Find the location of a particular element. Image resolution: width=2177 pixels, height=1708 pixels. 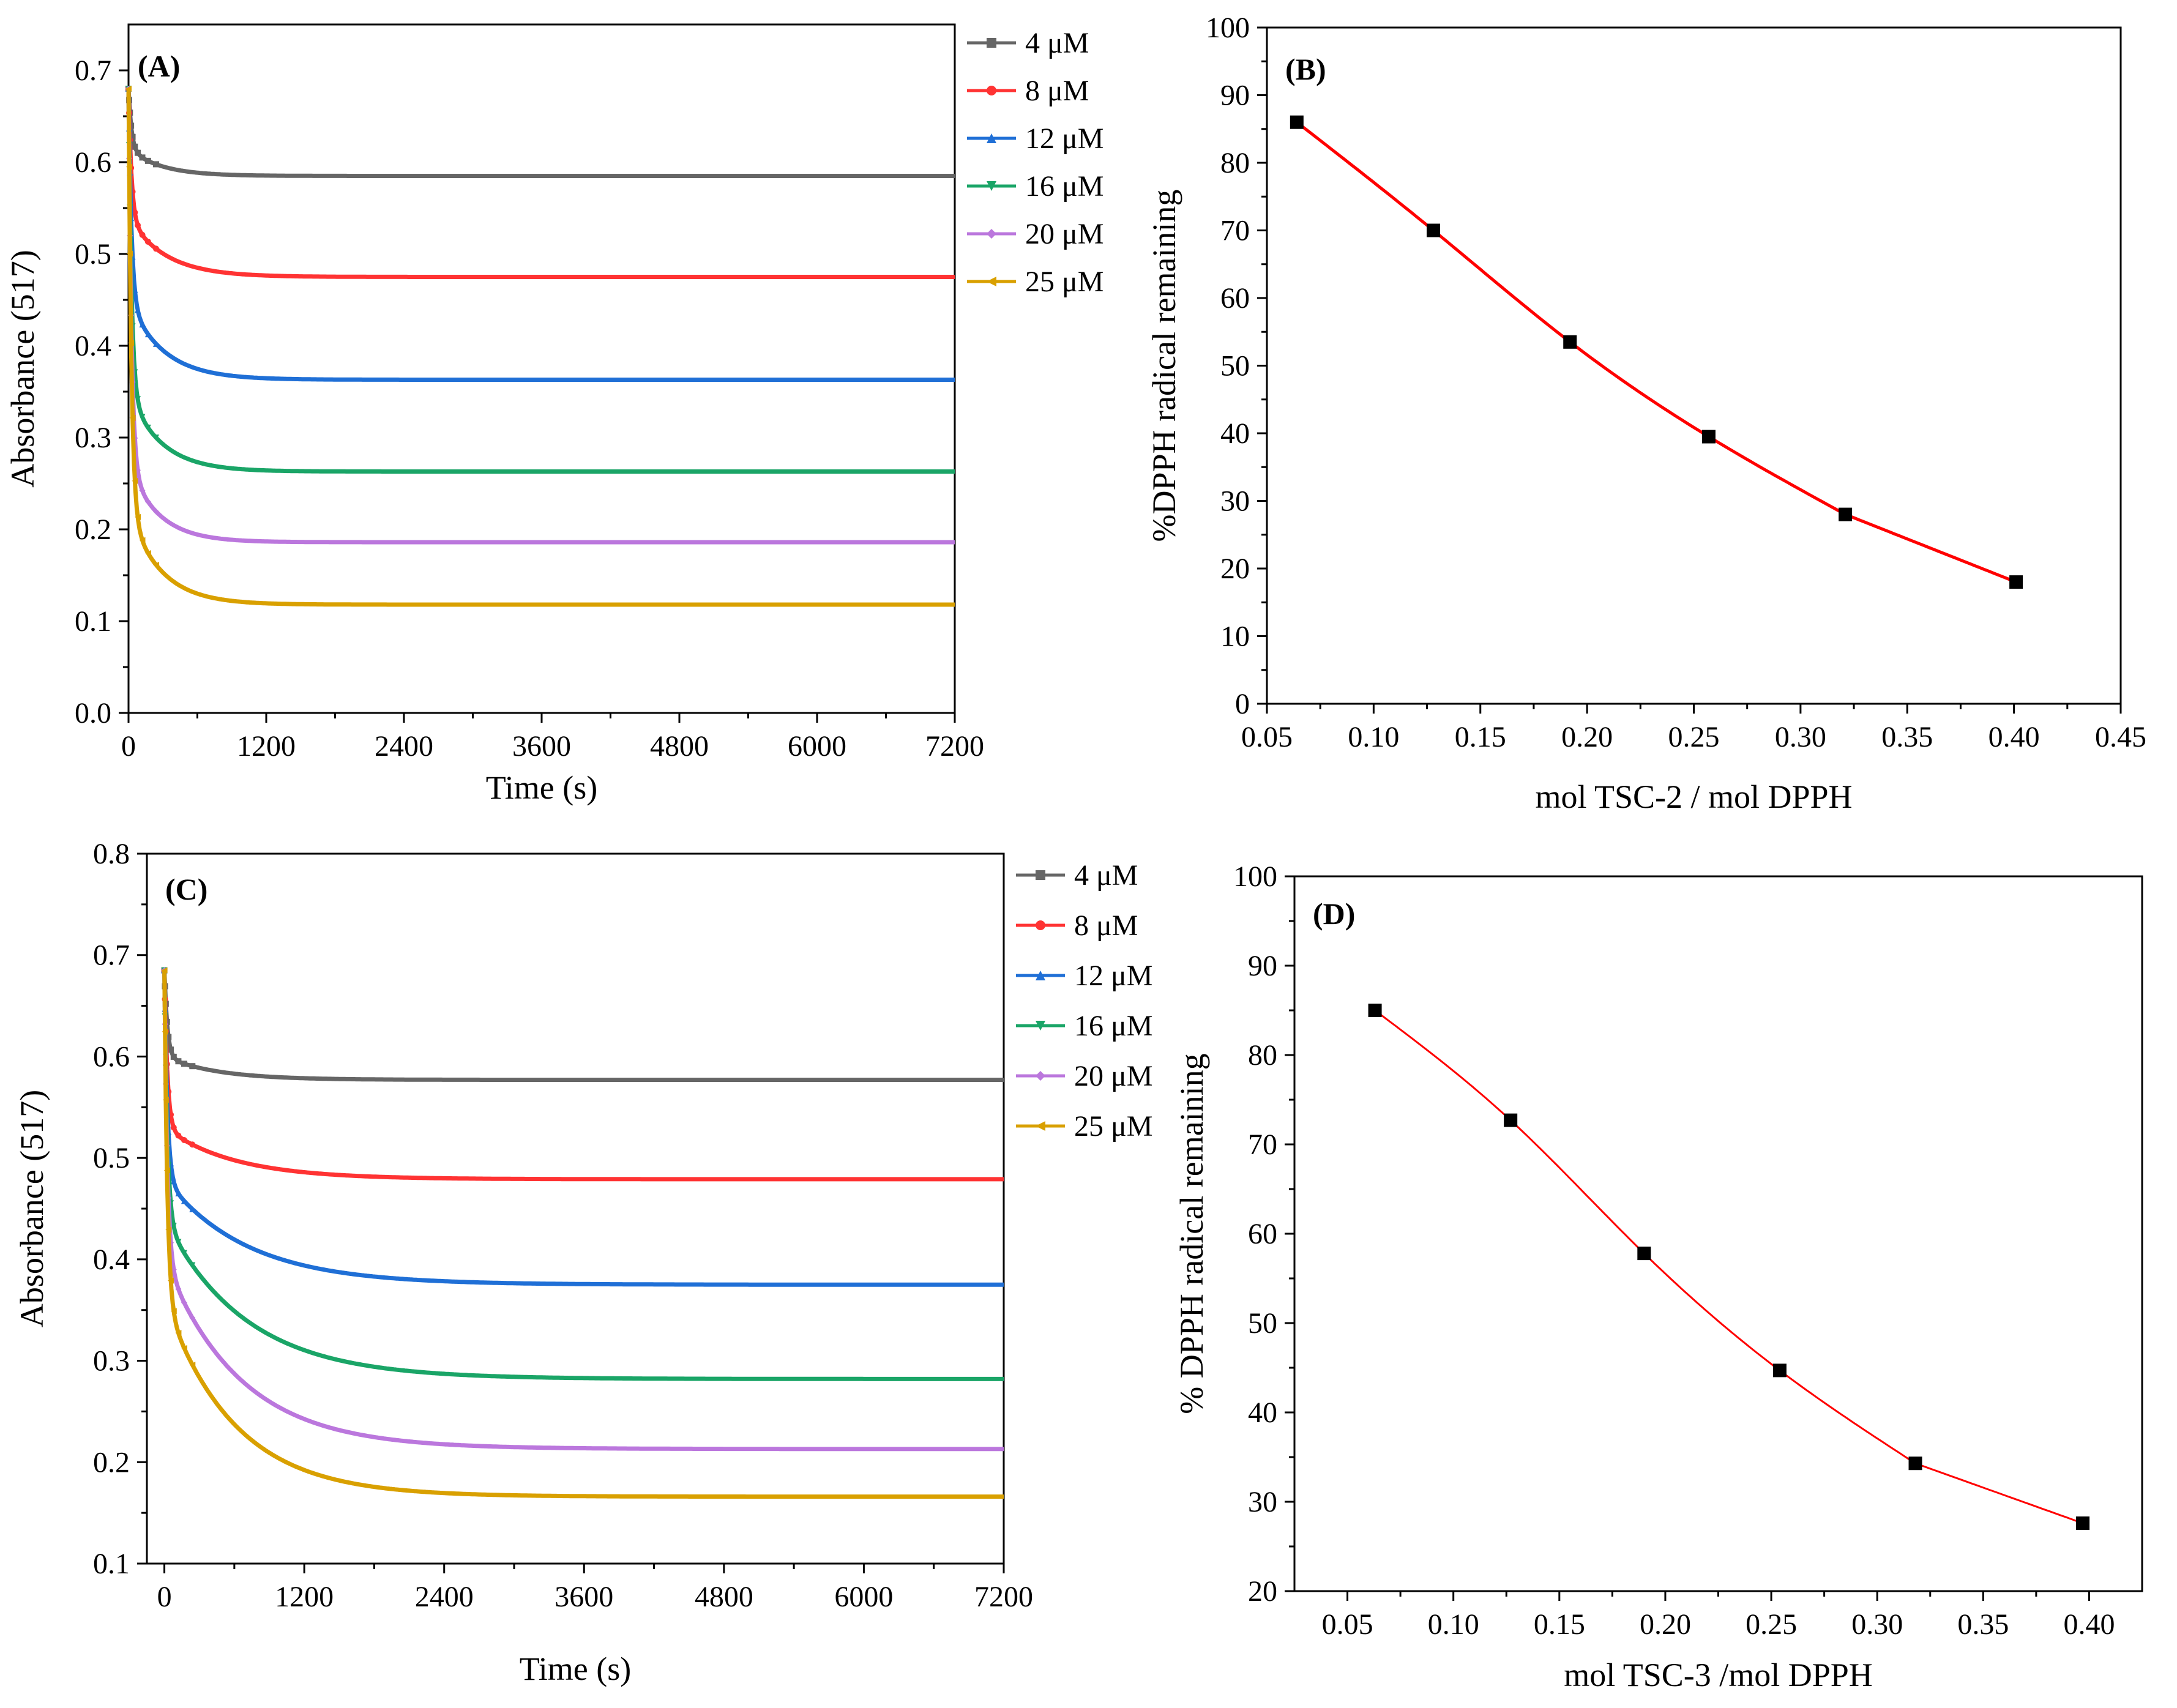

series-8m is located at coordinates (540, 182).